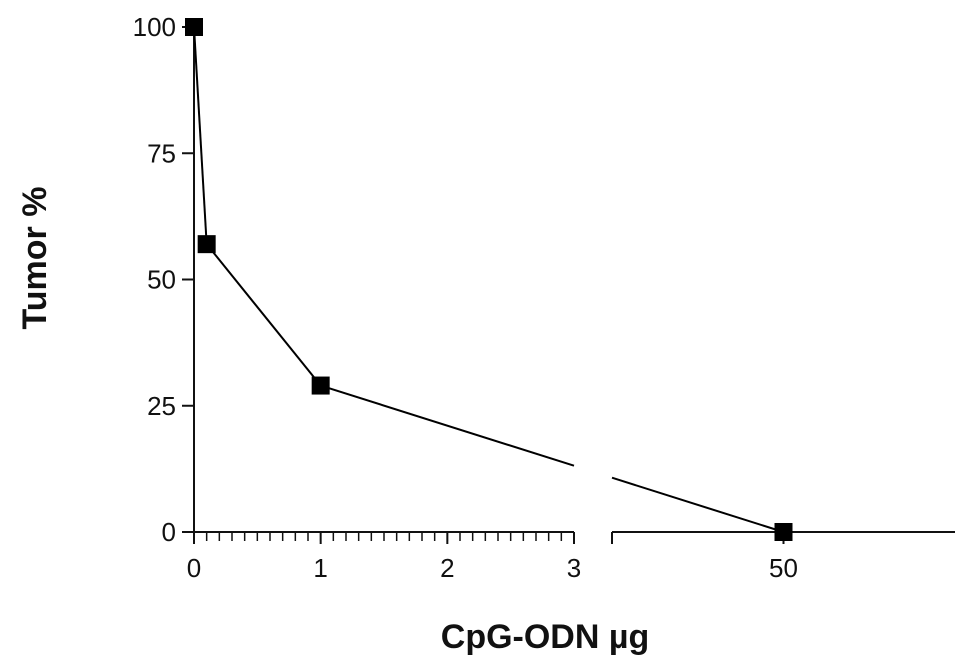 This screenshot has width=969, height=672. I want to click on y-tick-label: 75, so click(161, 153).